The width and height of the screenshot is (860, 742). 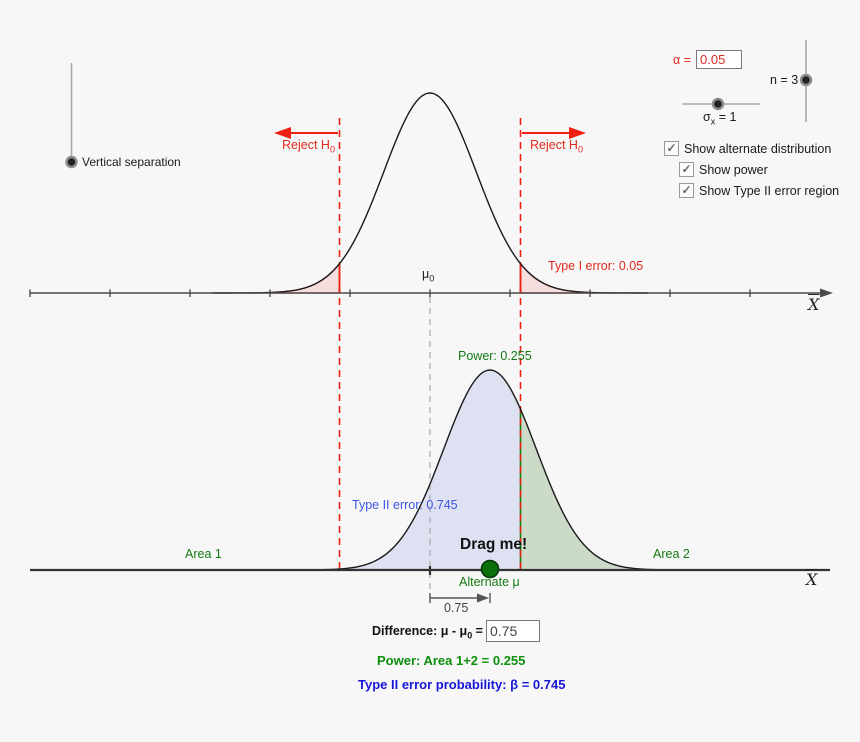 I want to click on area2-label: Area 2, so click(x=671, y=554).